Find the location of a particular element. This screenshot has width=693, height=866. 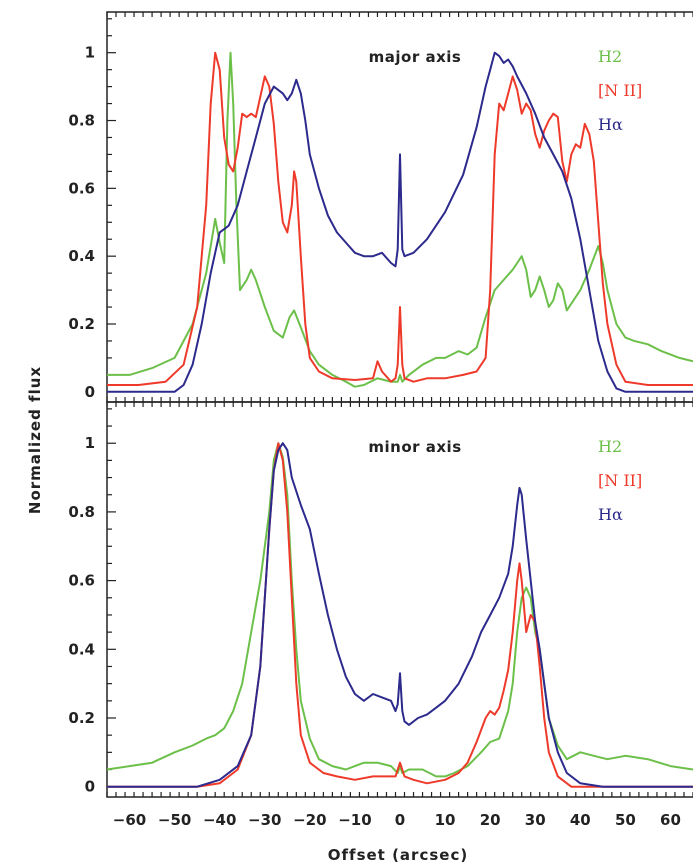

y-tick-label-minor: 0 is located at coordinates (90, 787).